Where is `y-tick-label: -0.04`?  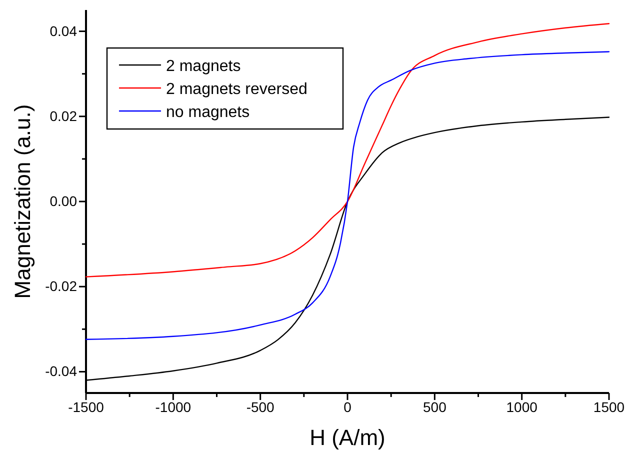
y-tick-label: -0.04 is located at coordinates (61, 371).